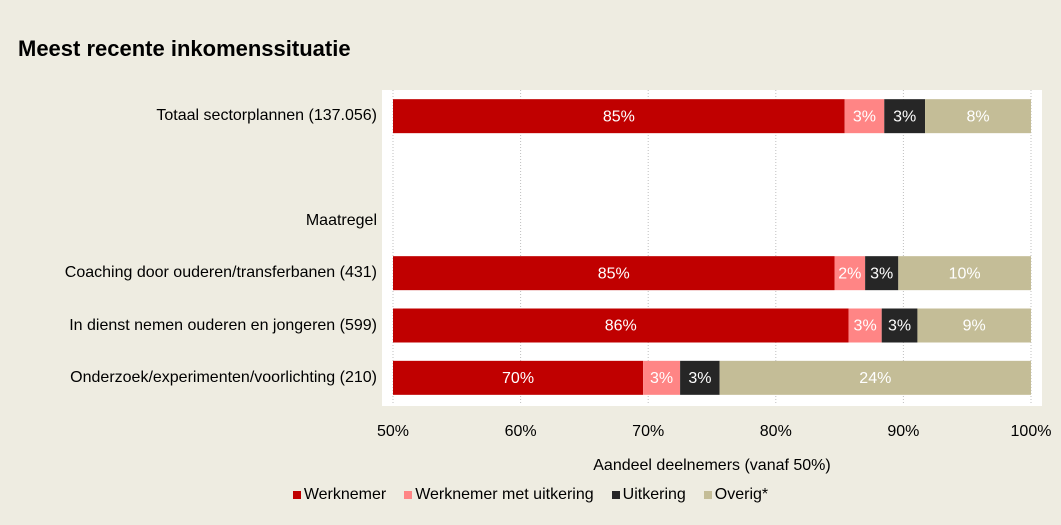 This screenshot has width=1061, height=525. I want to click on x-tick-label: 60%, so click(521, 431).